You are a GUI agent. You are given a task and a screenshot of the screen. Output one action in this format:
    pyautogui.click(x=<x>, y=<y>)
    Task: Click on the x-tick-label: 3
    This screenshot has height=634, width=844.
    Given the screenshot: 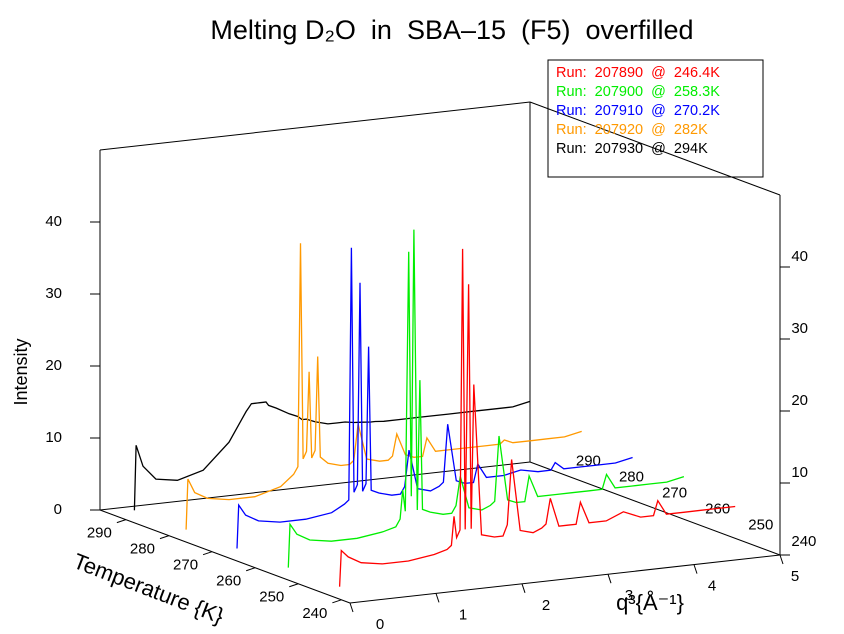 What is the action you would take?
    pyautogui.click(x=629, y=595)
    